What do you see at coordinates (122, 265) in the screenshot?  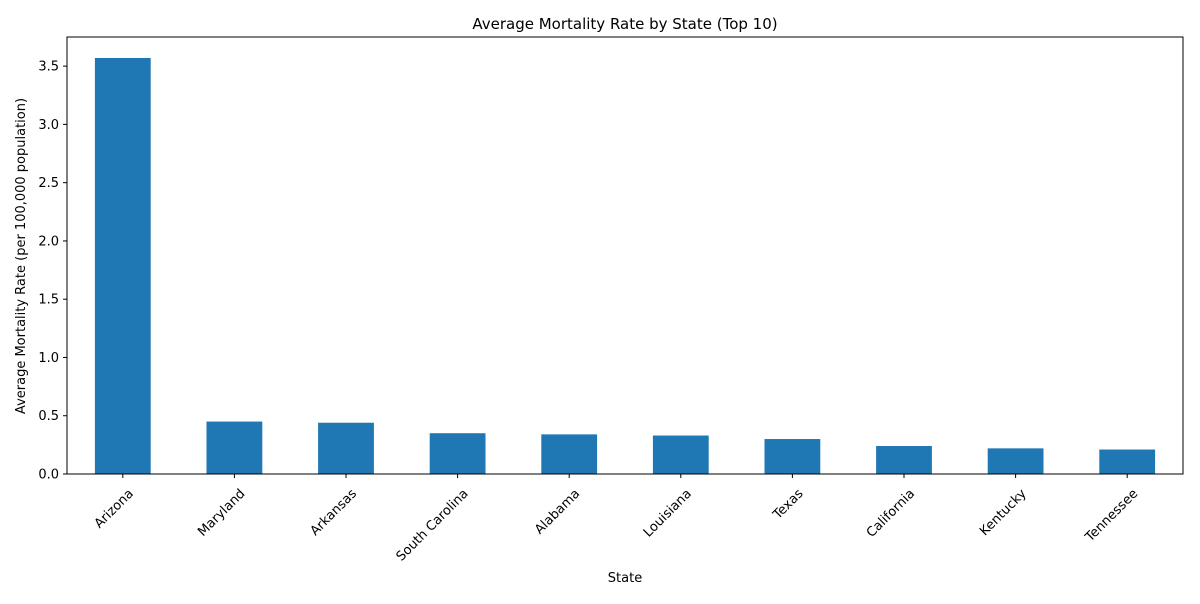 I see `bar-arizona` at bounding box center [122, 265].